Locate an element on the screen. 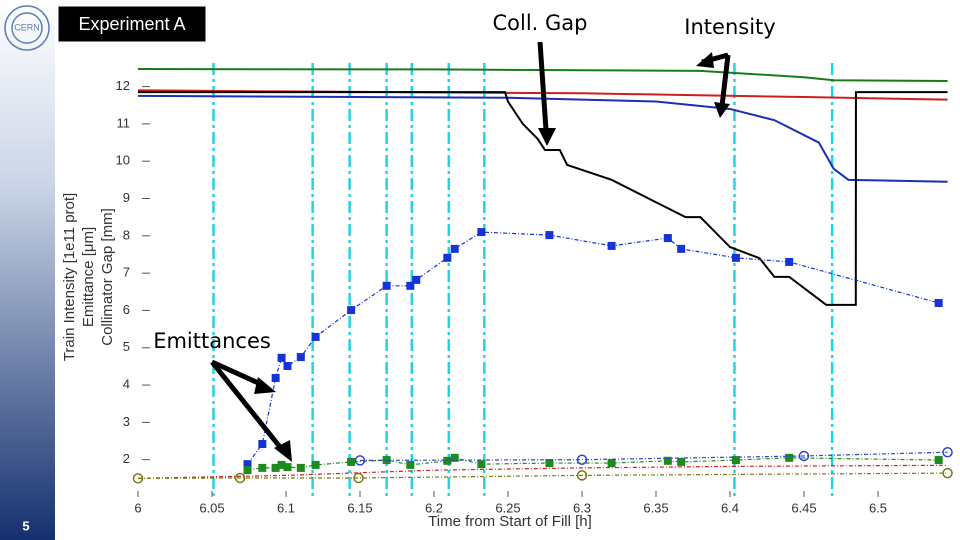  y-tick-label: 12 is located at coordinates (123, 85).